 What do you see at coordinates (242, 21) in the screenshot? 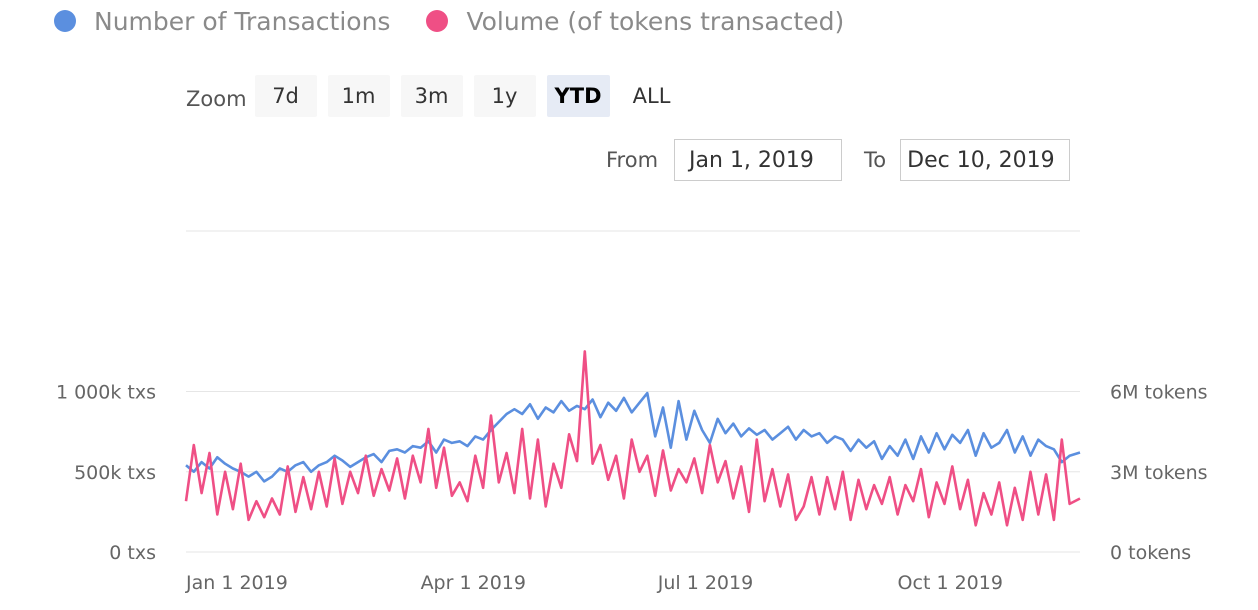
I see `legend-label-transactions: Number of Transactions` at bounding box center [242, 21].